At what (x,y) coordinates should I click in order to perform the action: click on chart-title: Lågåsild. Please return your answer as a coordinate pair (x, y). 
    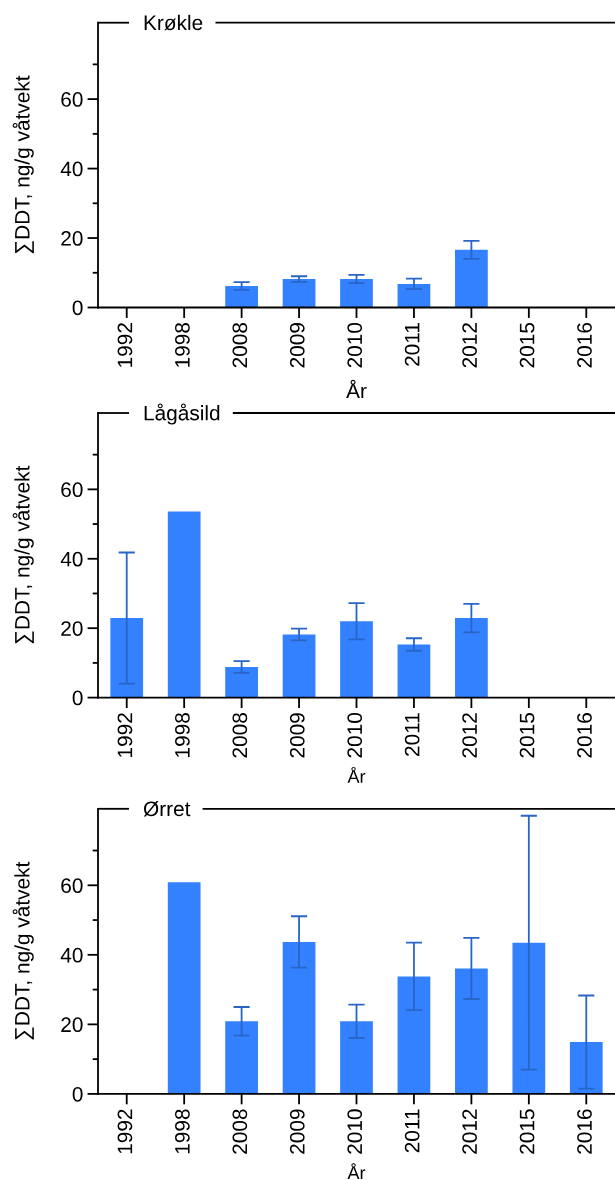
    Looking at the image, I should click on (182, 414).